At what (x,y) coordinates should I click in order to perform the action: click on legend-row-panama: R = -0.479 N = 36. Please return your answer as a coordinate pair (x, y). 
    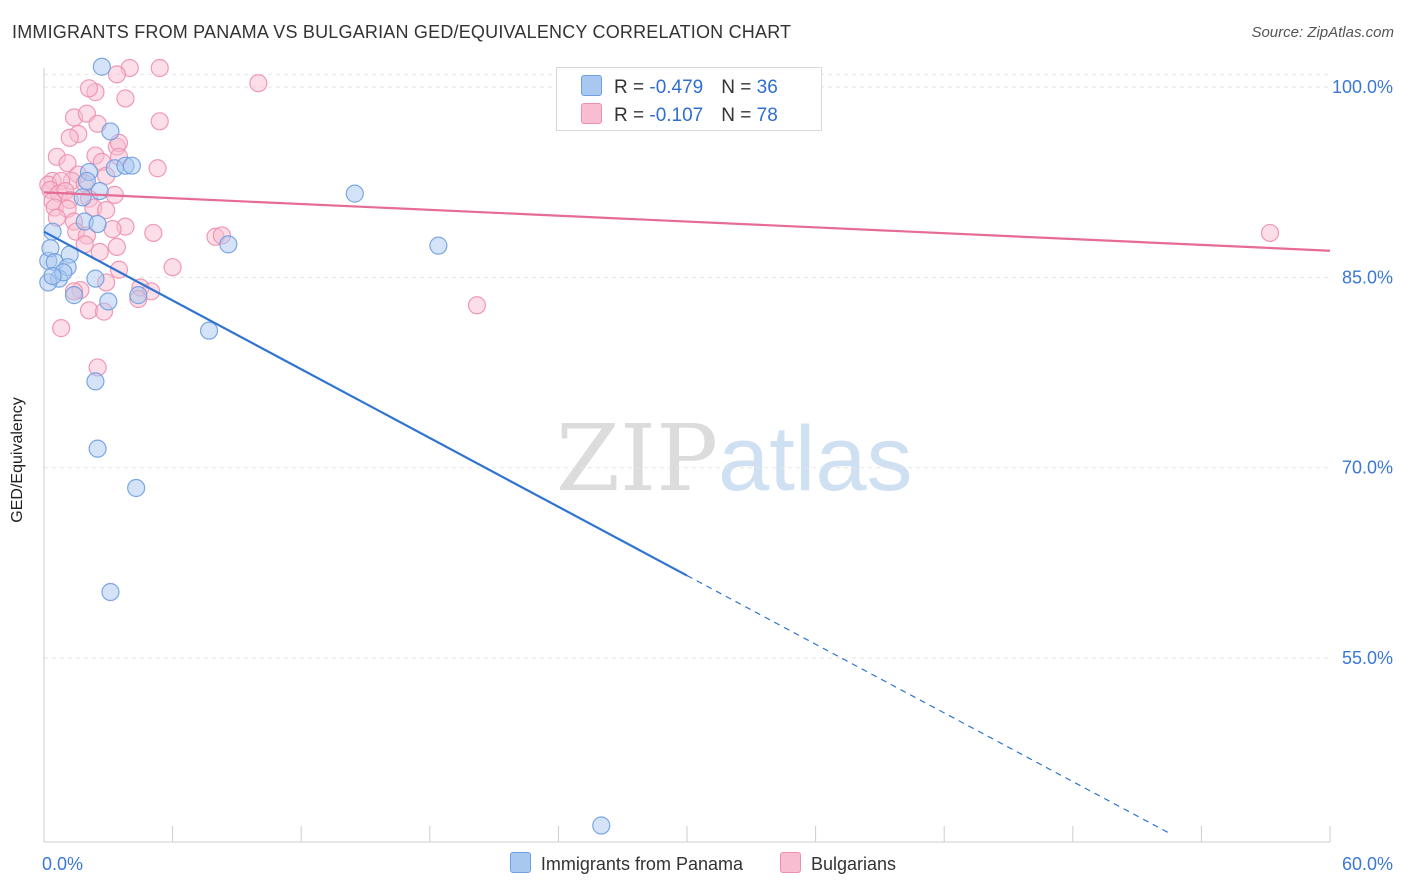
    Looking at the image, I should click on (679, 86).